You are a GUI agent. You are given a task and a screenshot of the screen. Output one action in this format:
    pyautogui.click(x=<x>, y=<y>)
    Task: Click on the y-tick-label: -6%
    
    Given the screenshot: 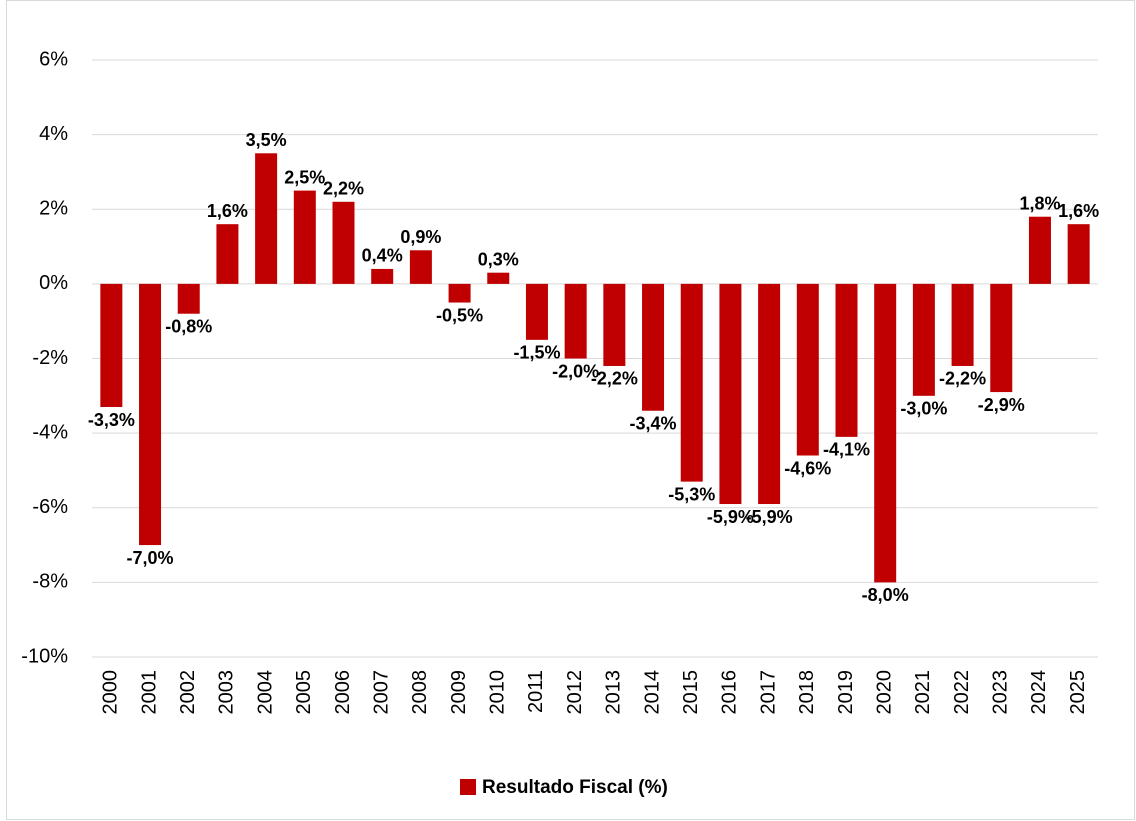 What is the action you would take?
    pyautogui.click(x=50, y=507)
    